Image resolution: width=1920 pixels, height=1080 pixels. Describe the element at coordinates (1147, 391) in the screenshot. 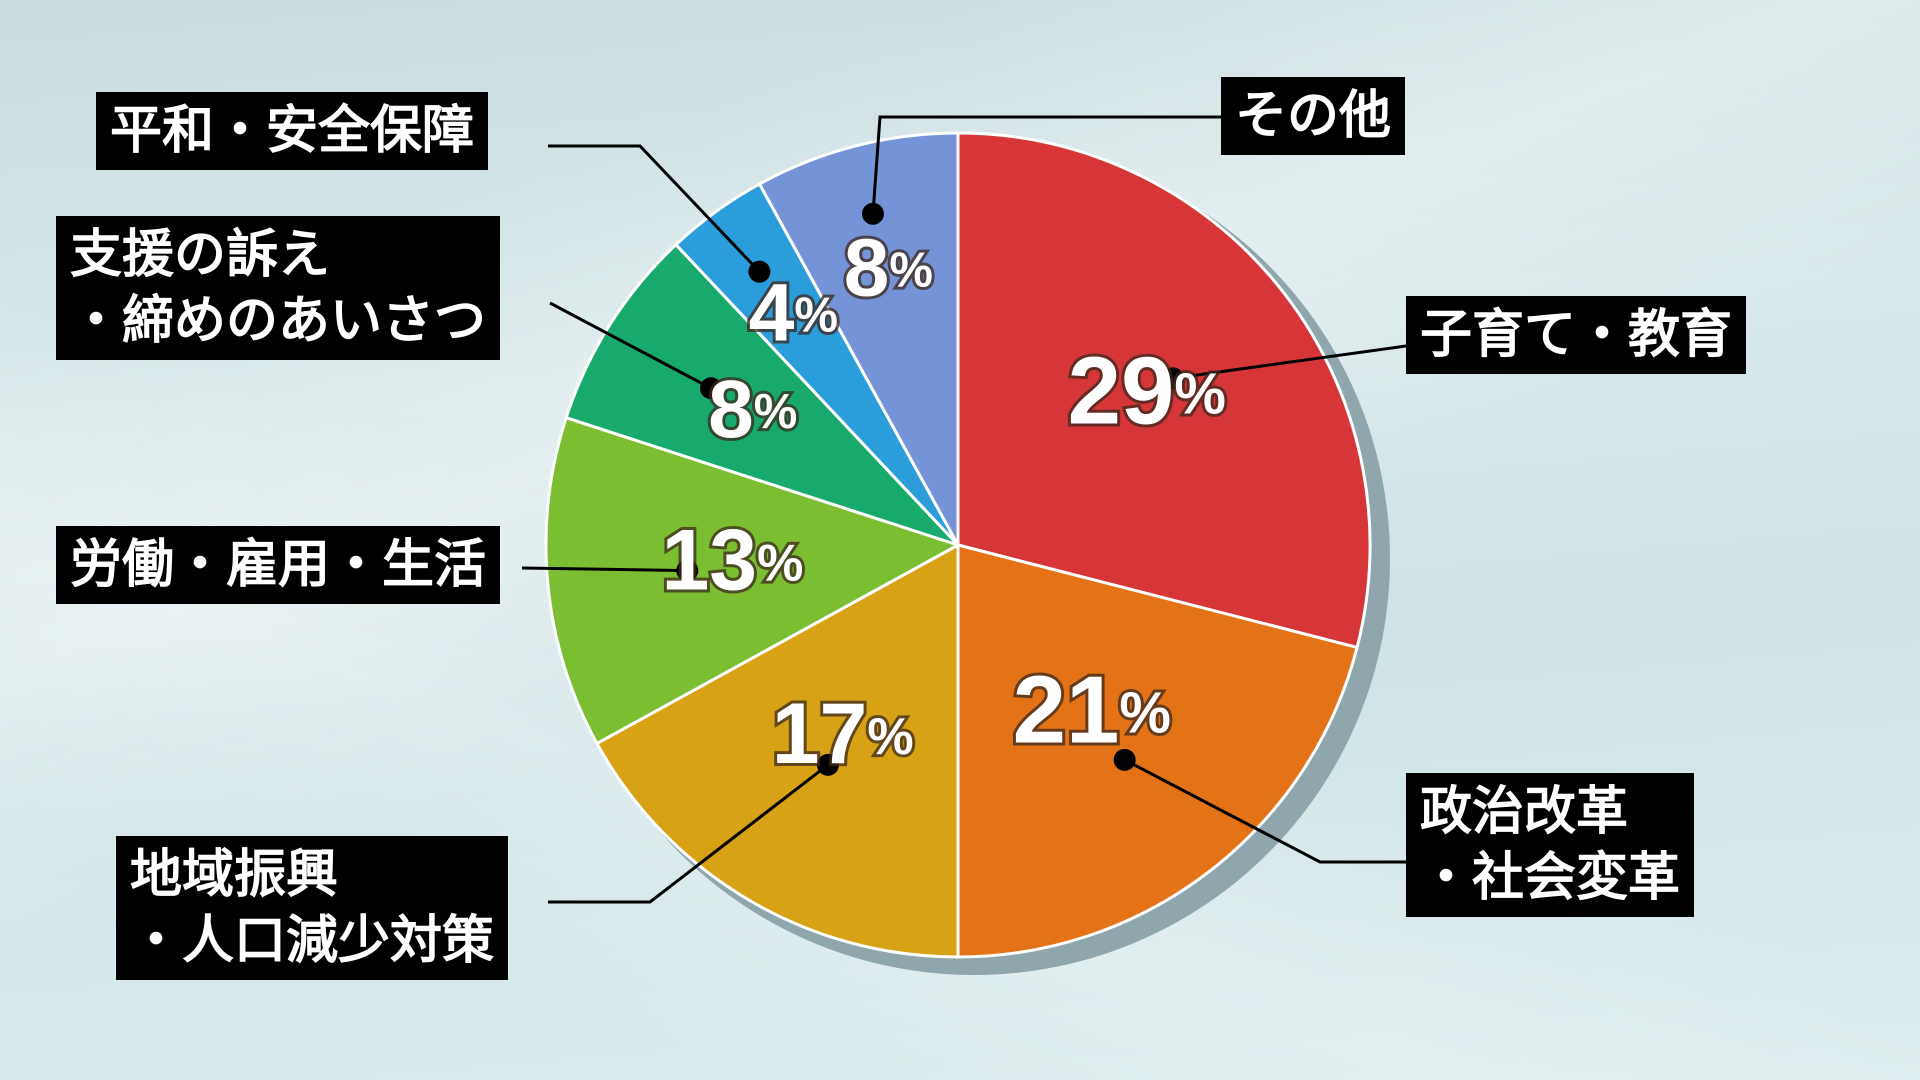

I see `value-label-child-education: 29%` at that location.